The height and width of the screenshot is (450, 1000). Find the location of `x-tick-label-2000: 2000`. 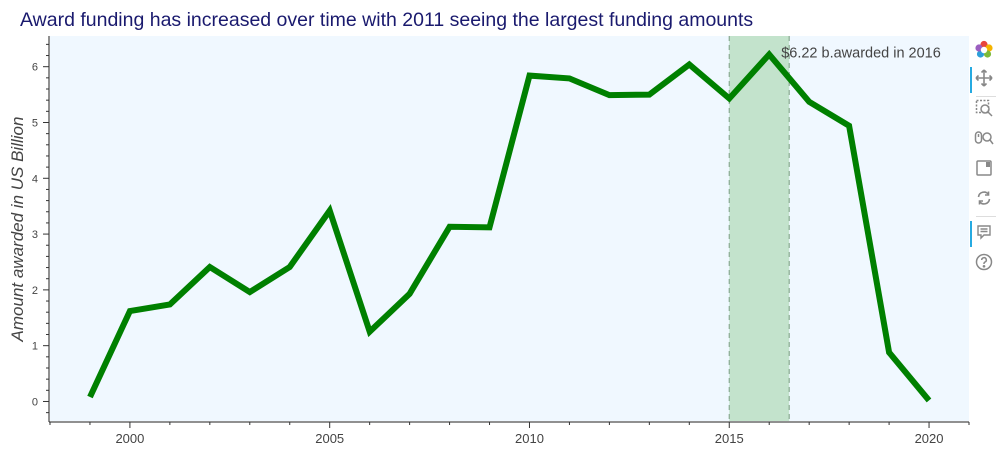

x-tick-label-2000: 2000 is located at coordinates (129, 438).